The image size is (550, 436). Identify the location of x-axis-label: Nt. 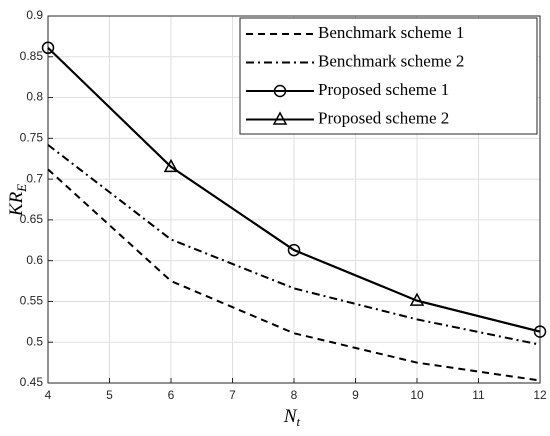
(292, 417).